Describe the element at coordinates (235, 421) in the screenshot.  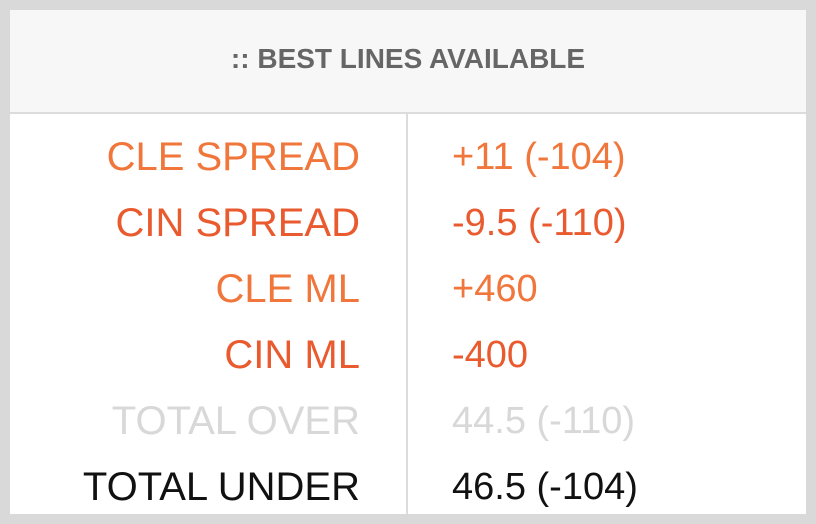
I see `line-label: TOTAL OVER` at that location.